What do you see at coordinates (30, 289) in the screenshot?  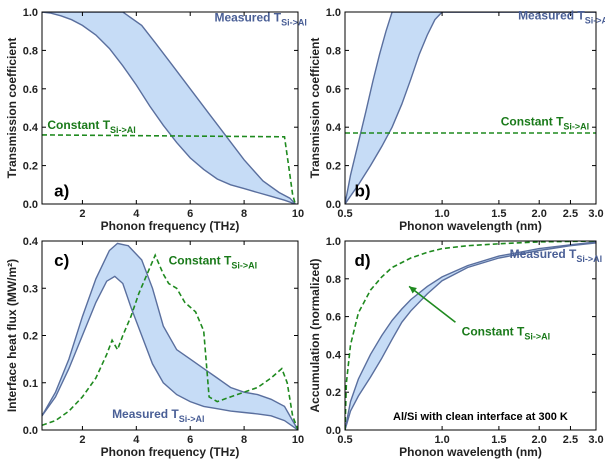 I see `y-tick-label: 0.3` at bounding box center [30, 289].